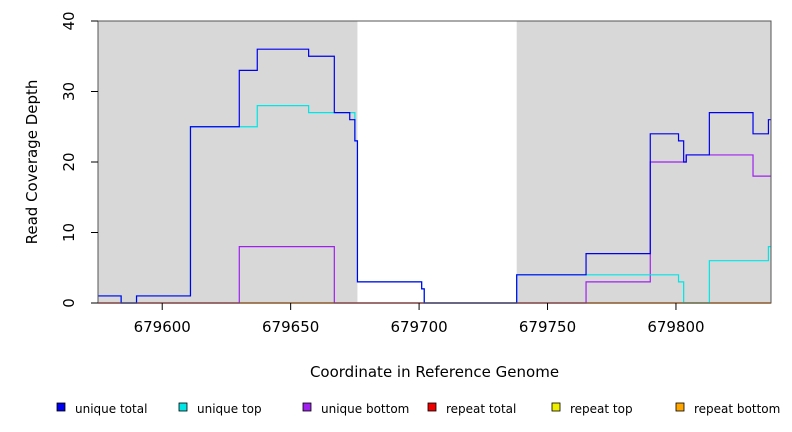 The width and height of the screenshot is (792, 432). I want to click on y-tick-label: 40, so click(69, 20).